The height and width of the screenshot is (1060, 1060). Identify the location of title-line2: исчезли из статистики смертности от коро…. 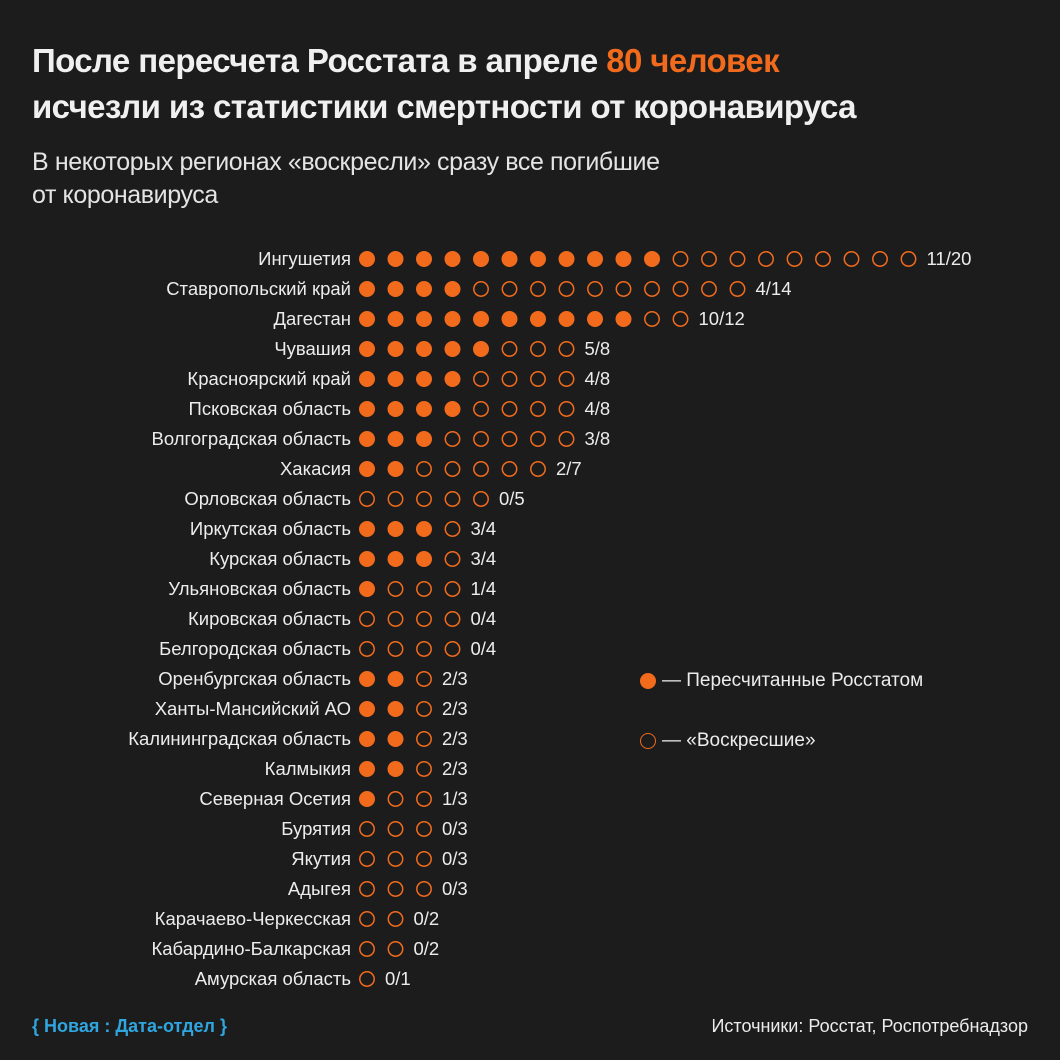
(444, 106).